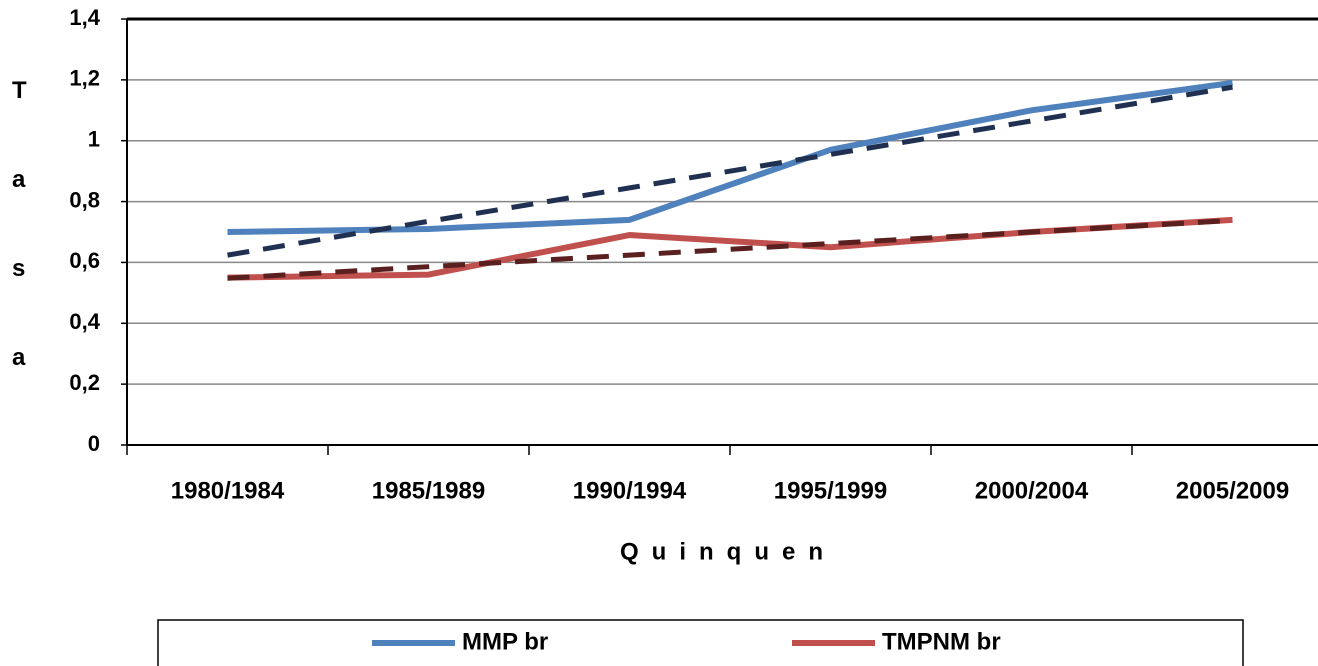 The width and height of the screenshot is (1318, 666). What do you see at coordinates (94, 139) in the screenshot?
I see `y-tick-label: 1` at bounding box center [94, 139].